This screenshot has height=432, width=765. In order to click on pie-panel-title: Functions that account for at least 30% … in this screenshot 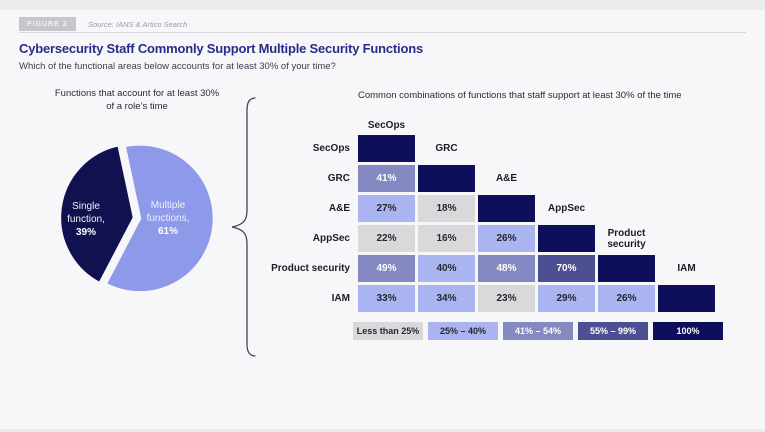, I will do `click(137, 100)`.